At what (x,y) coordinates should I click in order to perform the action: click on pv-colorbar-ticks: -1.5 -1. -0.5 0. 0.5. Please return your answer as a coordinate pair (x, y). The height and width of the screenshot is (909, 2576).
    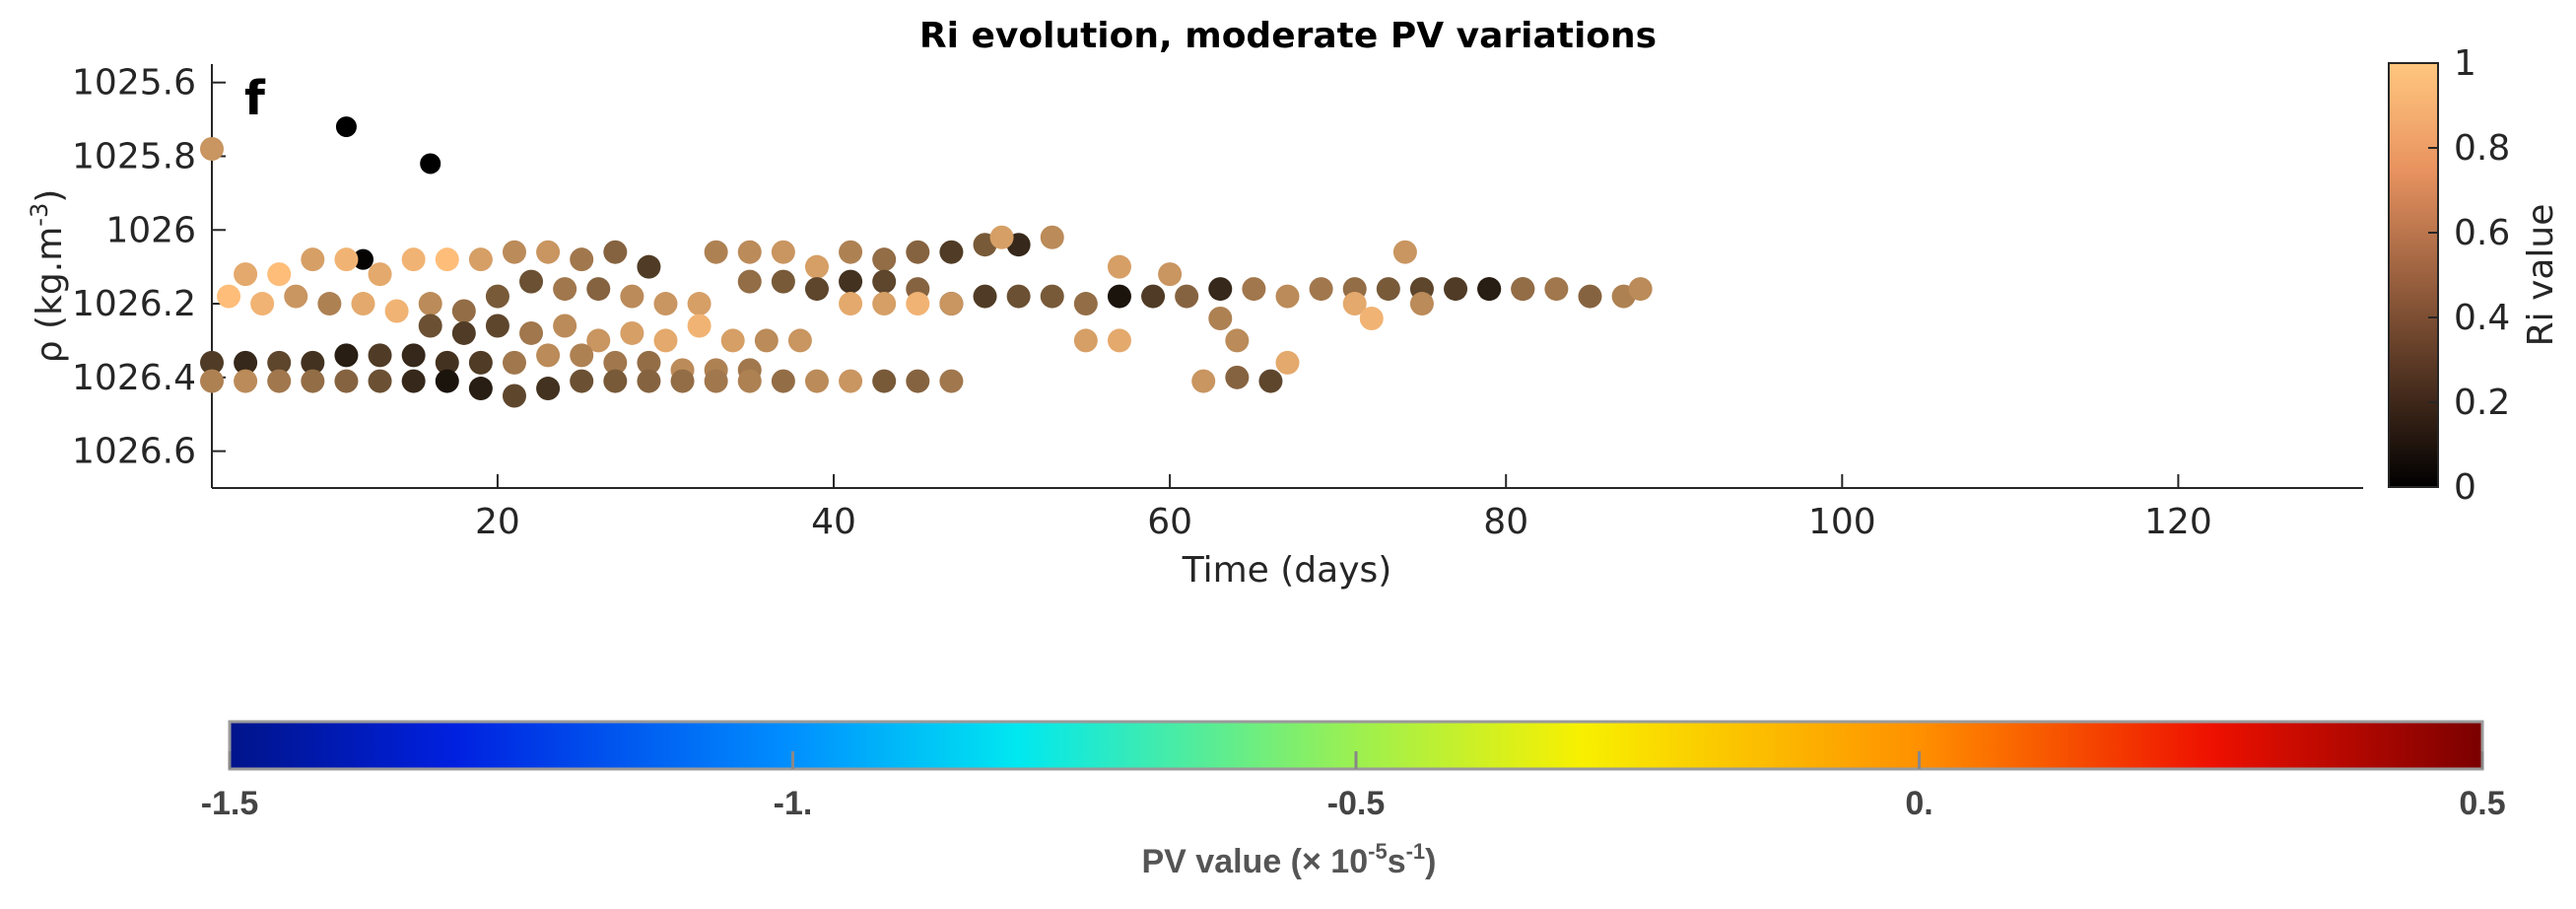
    Looking at the image, I should click on (1353, 786).